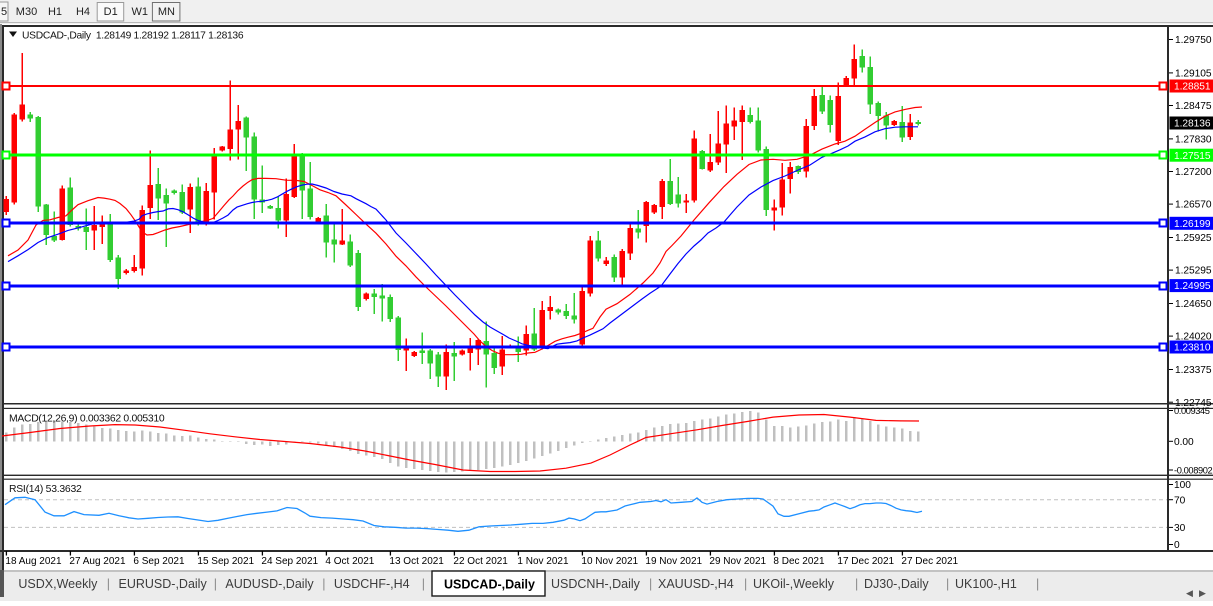  I want to click on svg-text: DJ30-,Daily, so click(896, 584).